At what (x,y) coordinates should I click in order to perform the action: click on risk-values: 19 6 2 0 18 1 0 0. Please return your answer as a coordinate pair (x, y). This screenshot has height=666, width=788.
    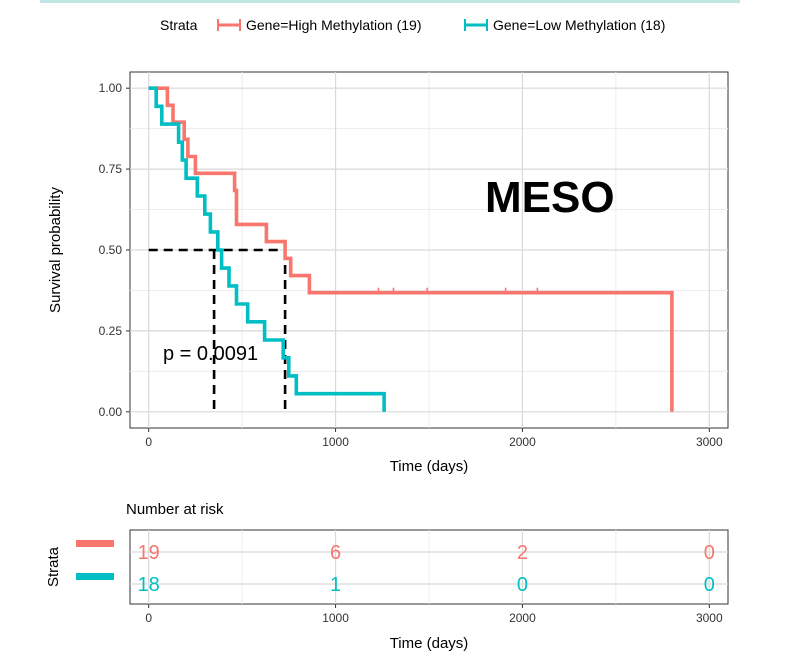
    Looking at the image, I should click on (426, 569).